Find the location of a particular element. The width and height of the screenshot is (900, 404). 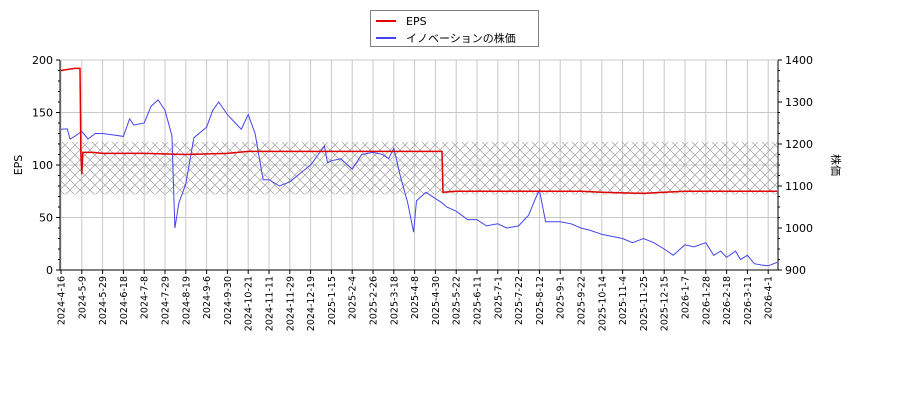

x-tick-label: 2024-7-8 is located at coordinates (145, 297).